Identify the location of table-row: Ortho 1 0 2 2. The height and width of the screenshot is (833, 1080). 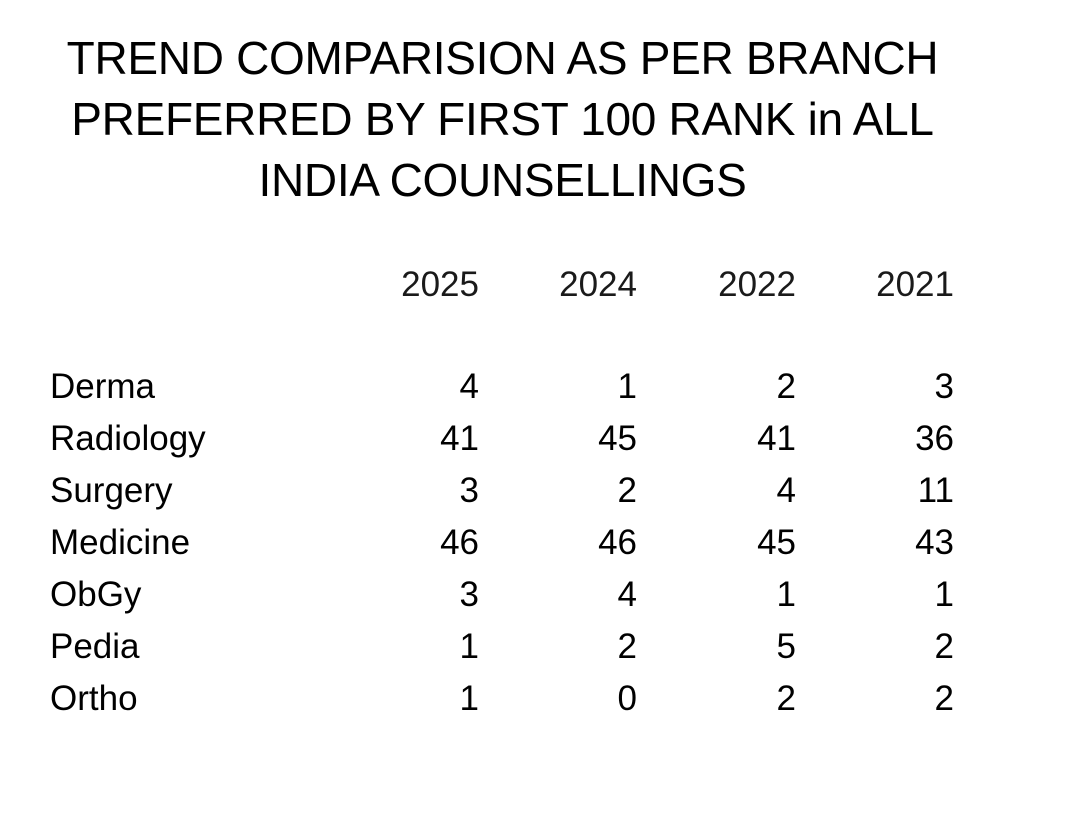
(540, 701).